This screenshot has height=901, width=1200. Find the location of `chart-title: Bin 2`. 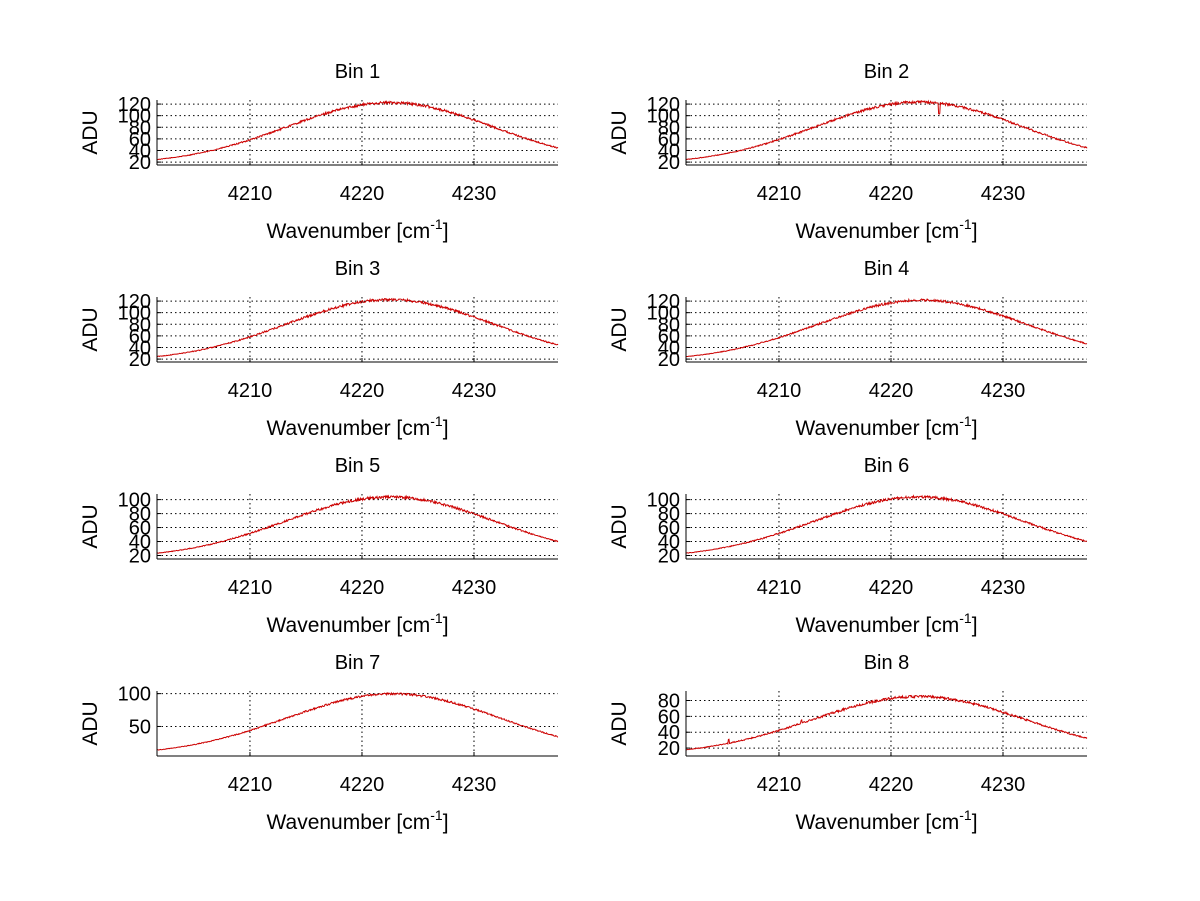

chart-title: Bin 2 is located at coordinates (887, 72).